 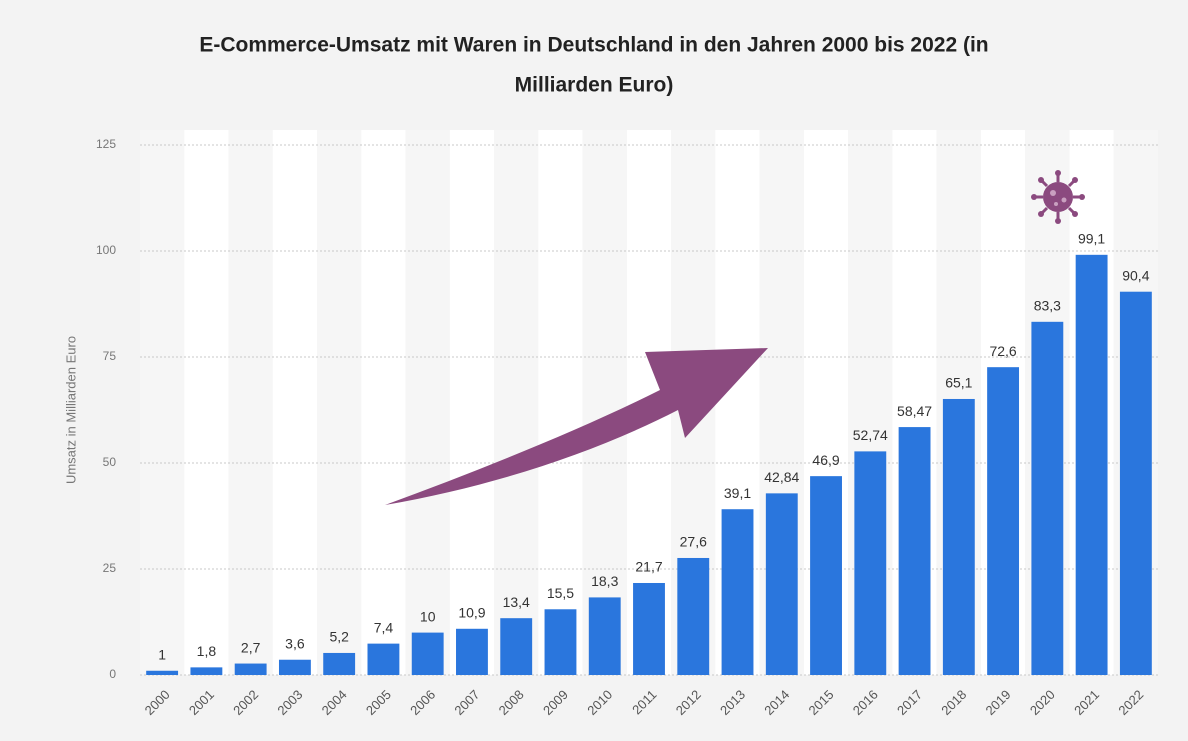 I want to click on value-label: 21,7, so click(x=648, y=567).